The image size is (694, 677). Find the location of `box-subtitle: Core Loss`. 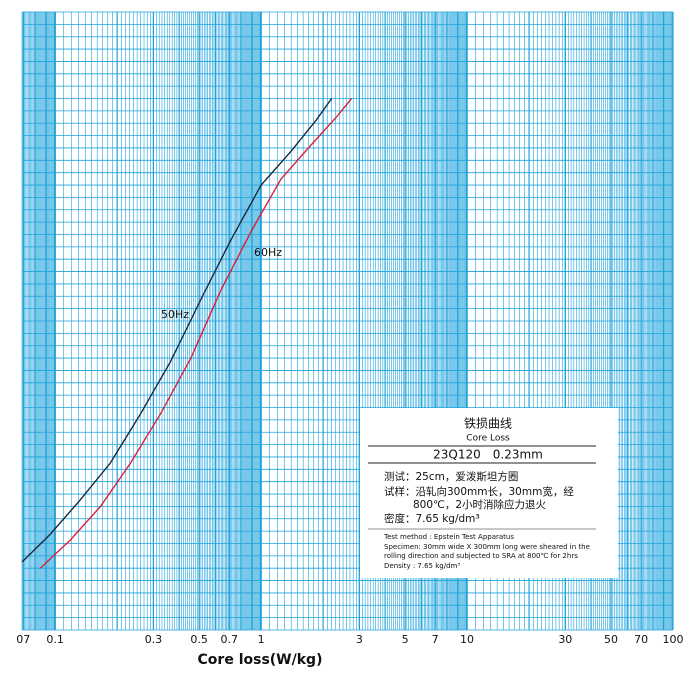

box-subtitle: Core Loss is located at coordinates (488, 439).